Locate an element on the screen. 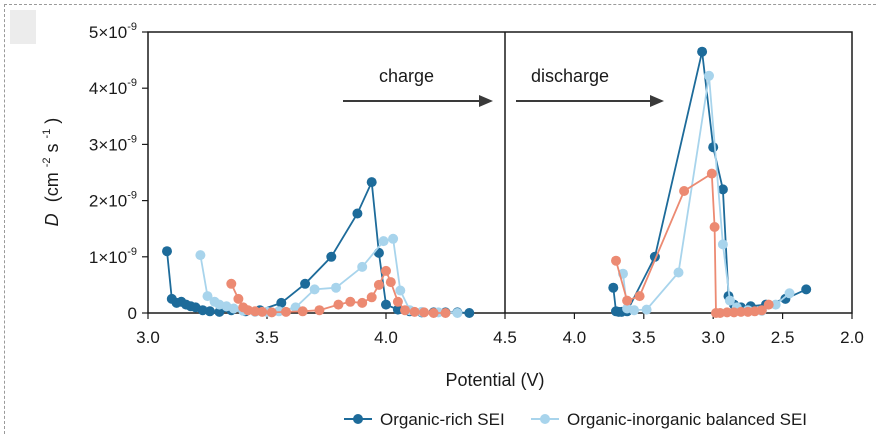  y-tick-label-base-4: 4×10 is located at coordinates (108, 88).